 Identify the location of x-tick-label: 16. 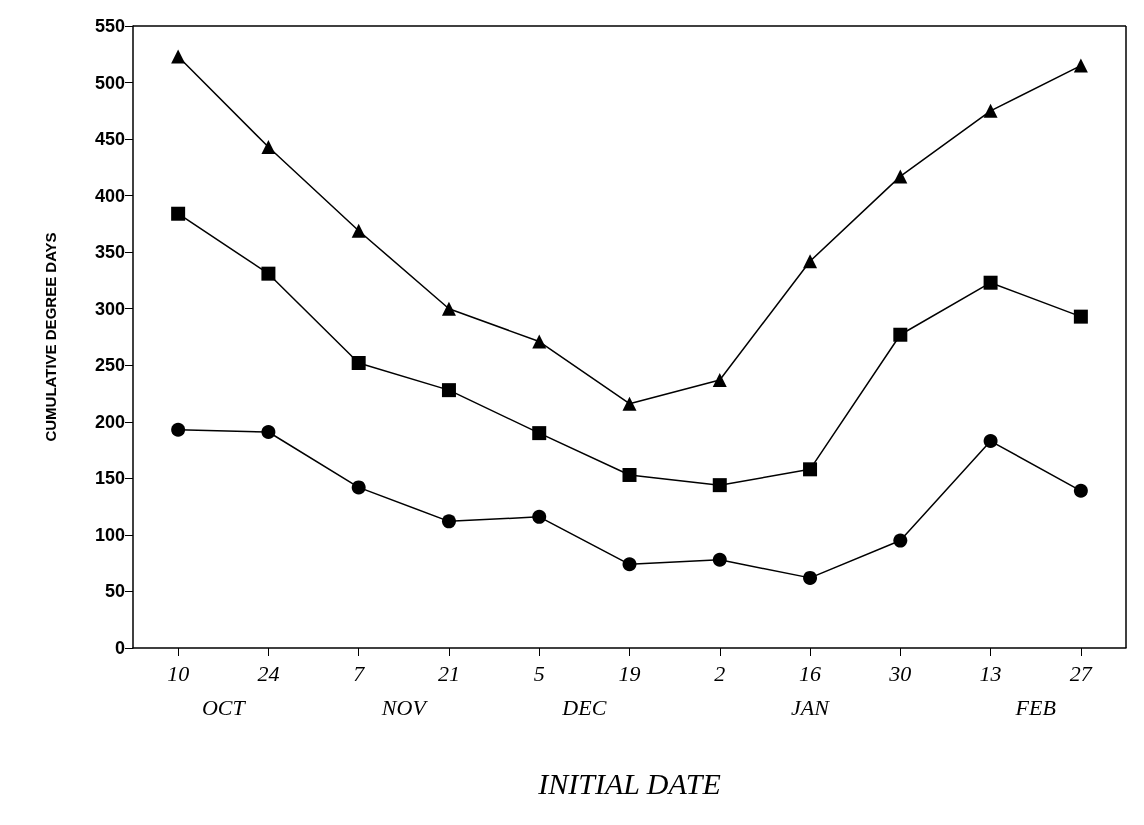
(810, 673).